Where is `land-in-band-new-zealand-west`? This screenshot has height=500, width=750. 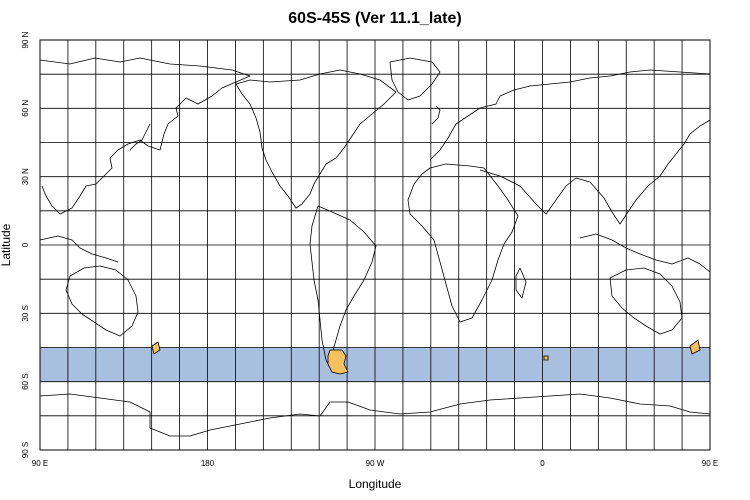
land-in-band-new-zealand-west is located at coordinates (156, 348).